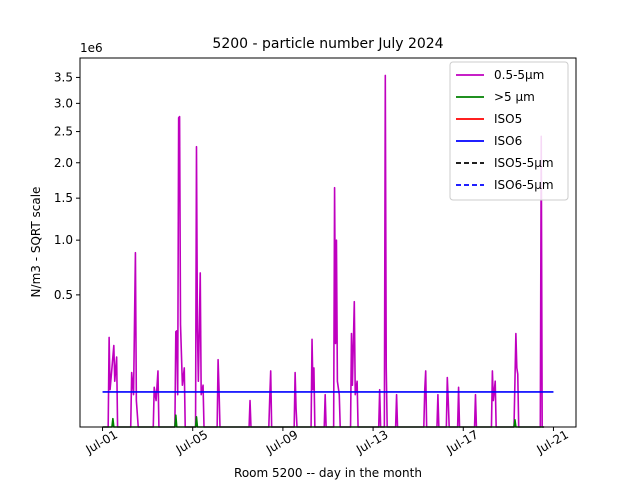 This screenshot has height=480, width=640. What do you see at coordinates (63, 163) in the screenshot?
I see `y-tick-label: 2.0` at bounding box center [63, 163].